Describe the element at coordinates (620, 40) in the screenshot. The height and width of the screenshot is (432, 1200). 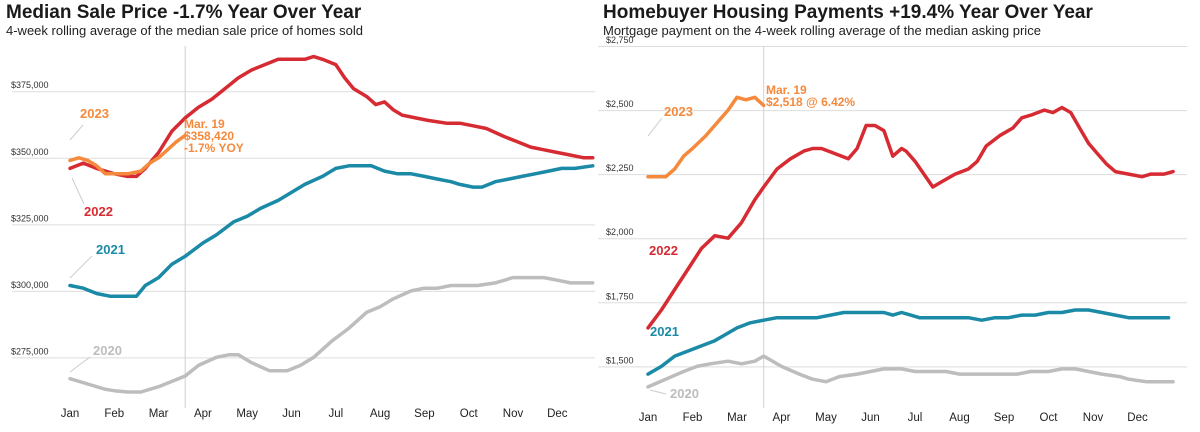
I see `y-tick-label: $2,750` at that location.